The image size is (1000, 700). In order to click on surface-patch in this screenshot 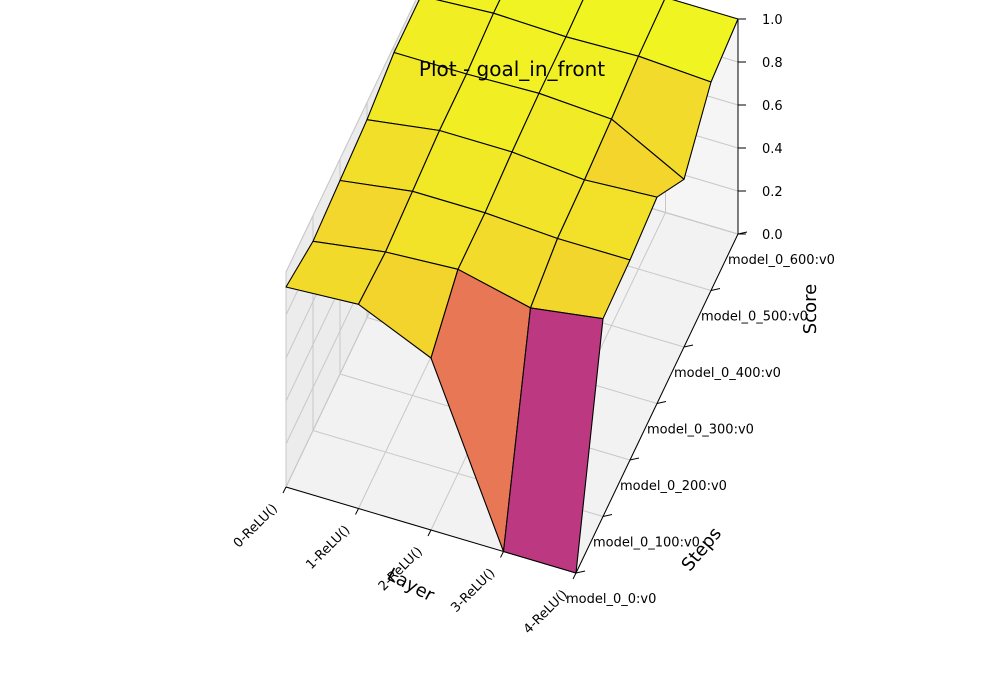, I will do `click(553, 440)`.